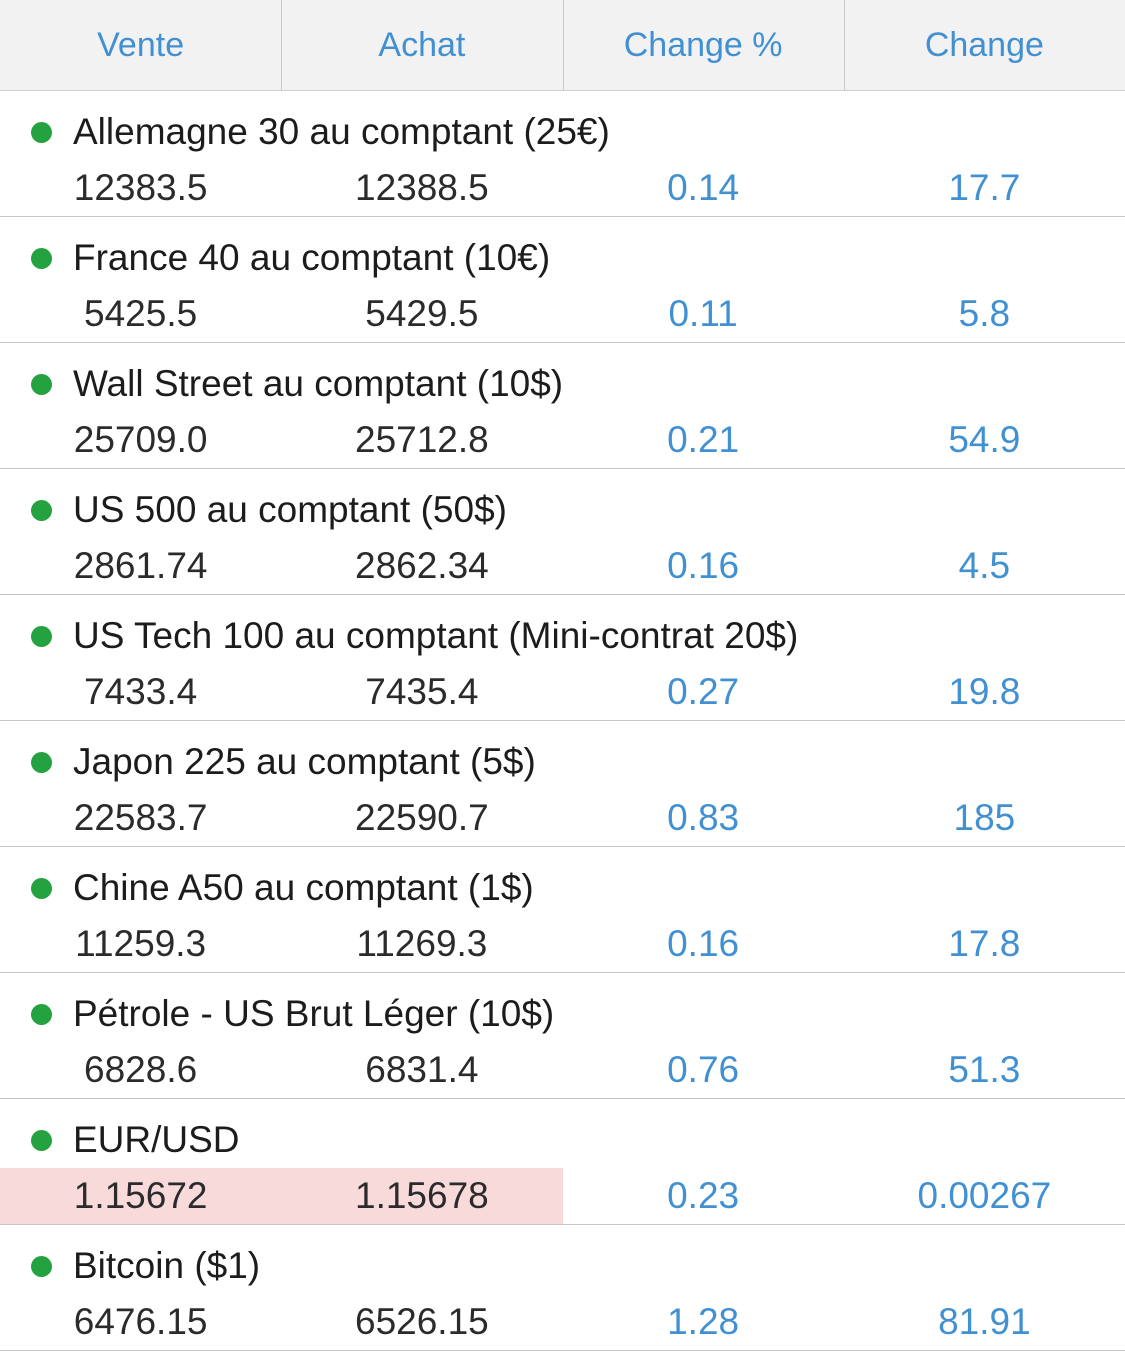 The height and width of the screenshot is (1367, 1125). I want to click on market-name: Chine A50 au comptant (1$), so click(303, 887).